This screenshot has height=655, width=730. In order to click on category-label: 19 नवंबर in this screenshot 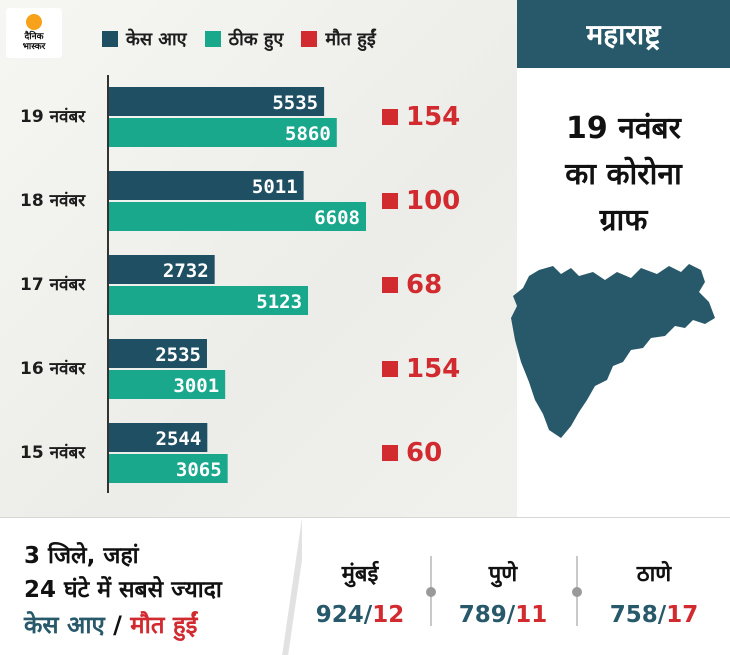, I will do `click(53, 117)`.